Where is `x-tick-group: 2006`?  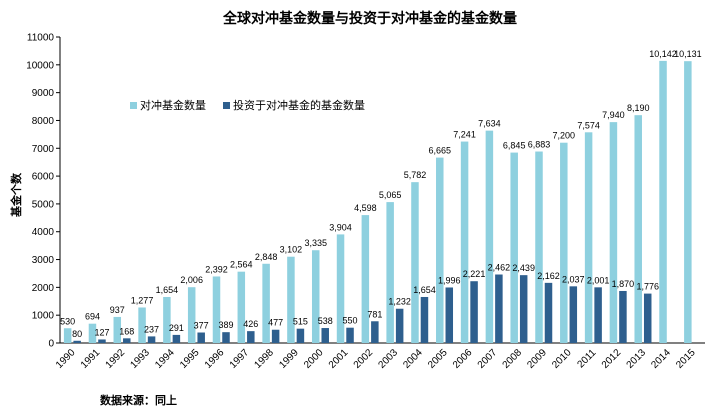 x-tick-group: 2006 is located at coordinates (463, 359).